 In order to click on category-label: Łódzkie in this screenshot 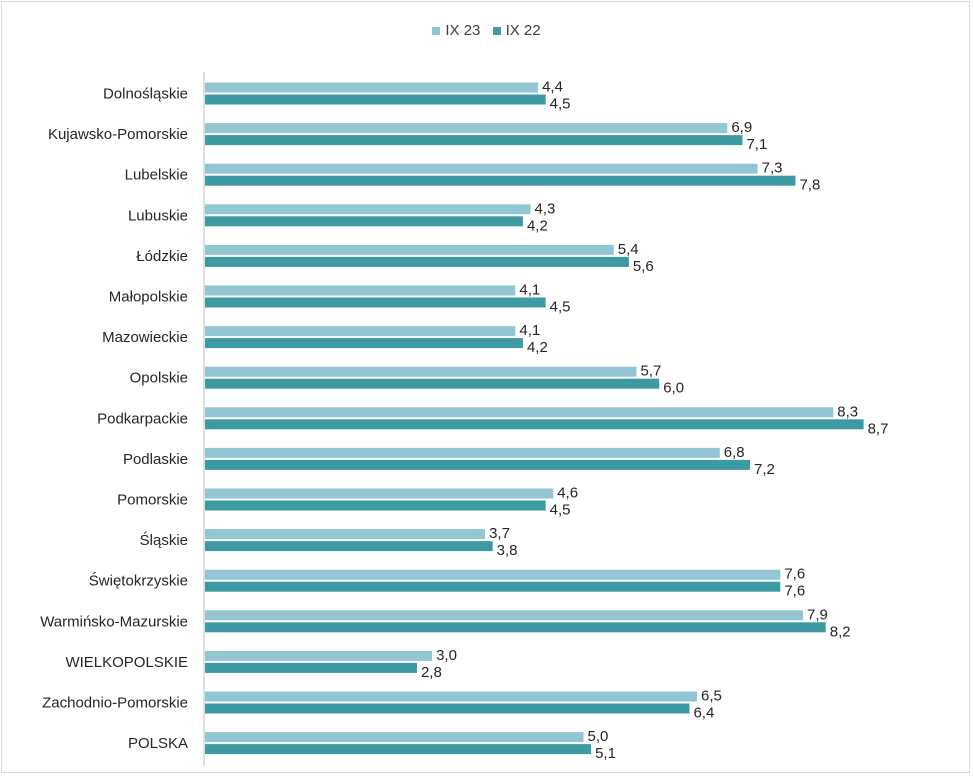, I will do `click(162, 256)`.